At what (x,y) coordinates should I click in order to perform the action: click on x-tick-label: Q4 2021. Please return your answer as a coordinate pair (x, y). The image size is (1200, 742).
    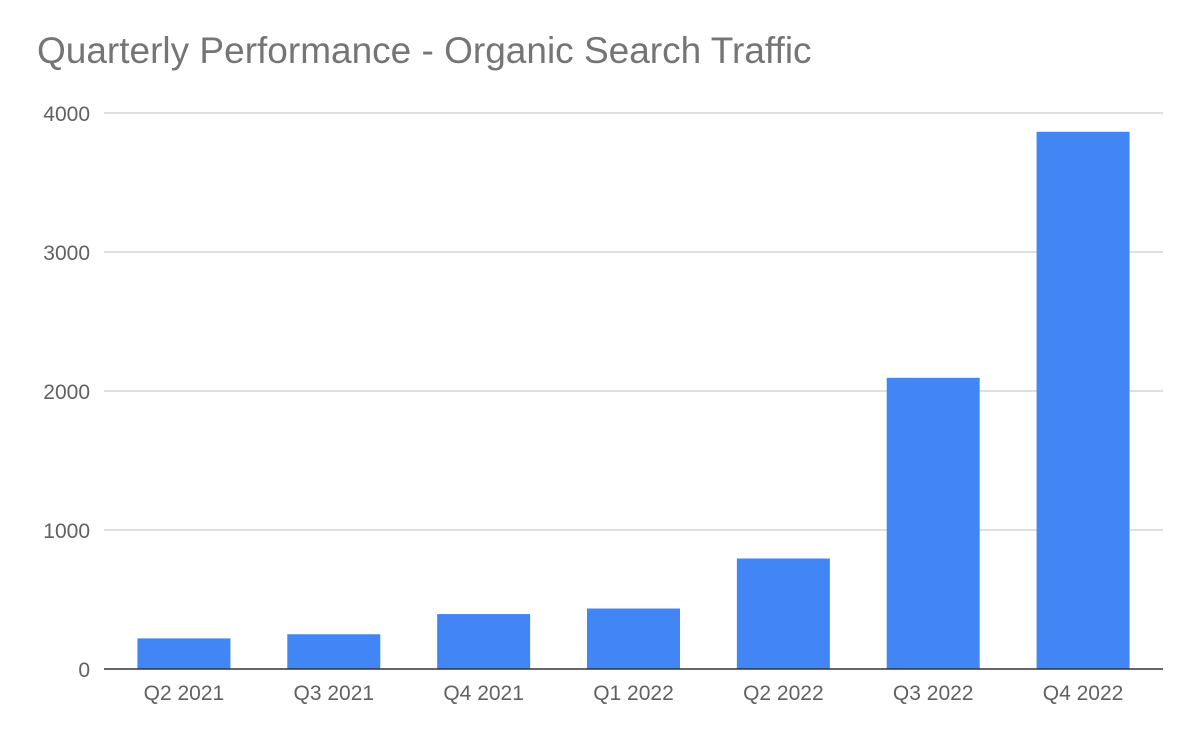
    Looking at the image, I should click on (483, 693).